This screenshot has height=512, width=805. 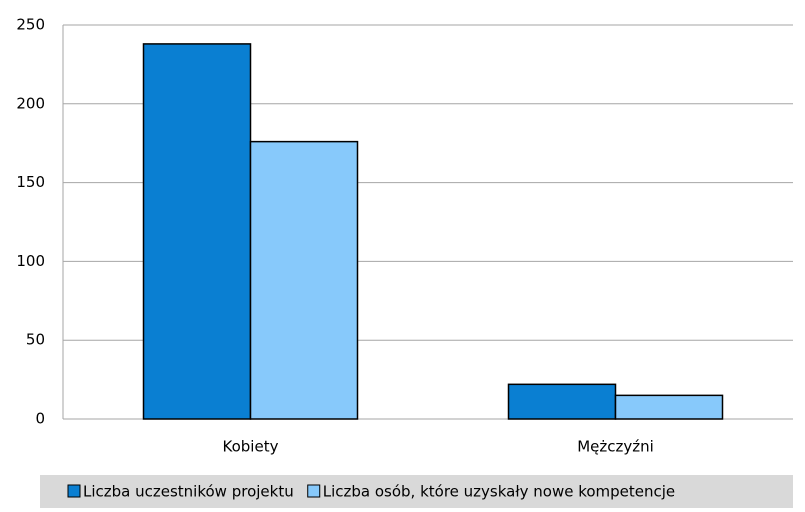 What do you see at coordinates (188, 492) in the screenshot?
I see `legend-label: Liczba uczestników projektu` at bounding box center [188, 492].